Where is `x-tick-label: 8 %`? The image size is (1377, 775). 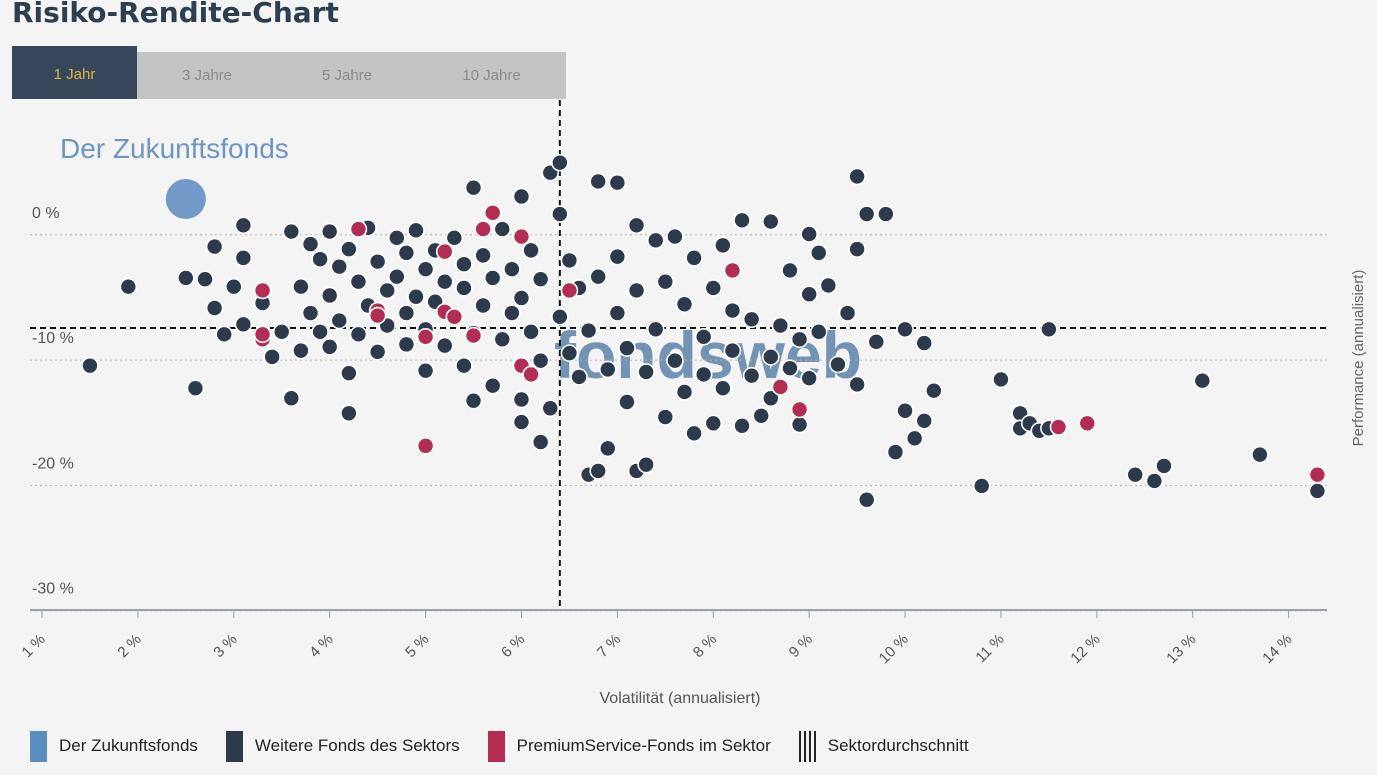 x-tick-label: 8 % is located at coordinates (705, 646).